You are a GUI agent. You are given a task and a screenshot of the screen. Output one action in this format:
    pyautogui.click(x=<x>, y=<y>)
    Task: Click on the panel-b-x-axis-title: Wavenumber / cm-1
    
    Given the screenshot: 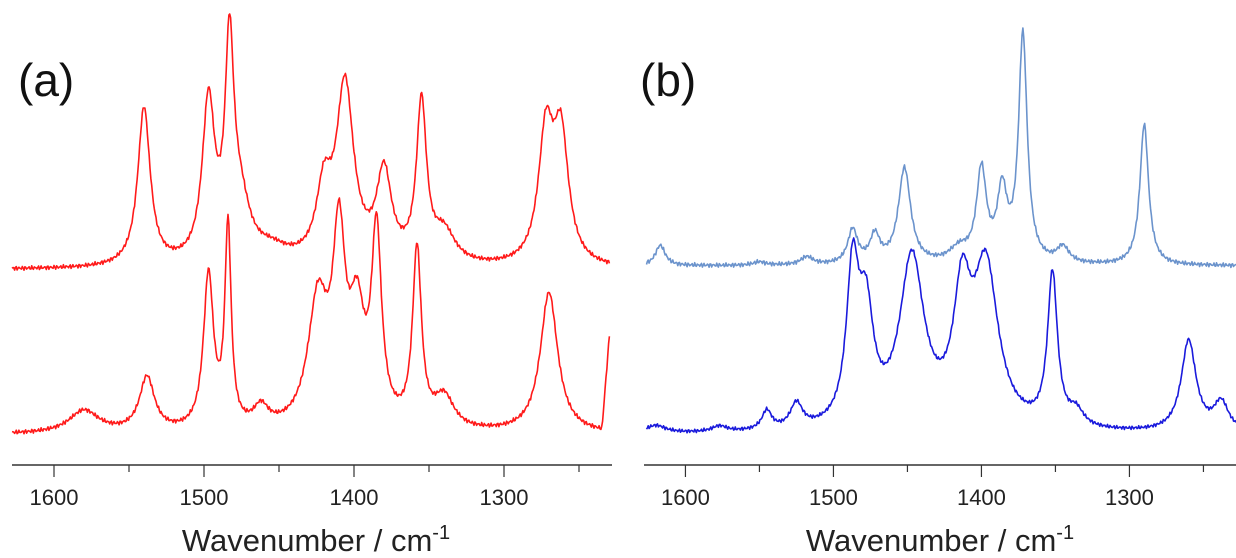 What is the action you would take?
    pyautogui.click(x=940, y=540)
    